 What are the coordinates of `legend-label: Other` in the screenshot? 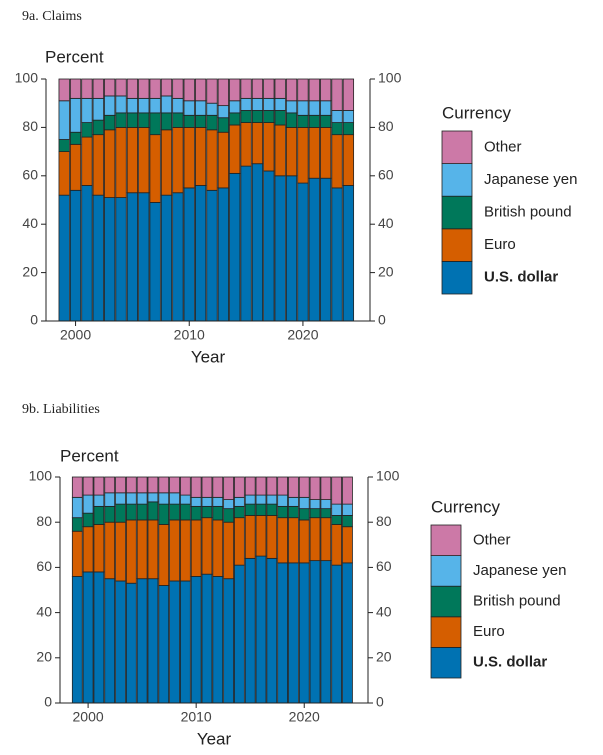 It's located at (503, 146).